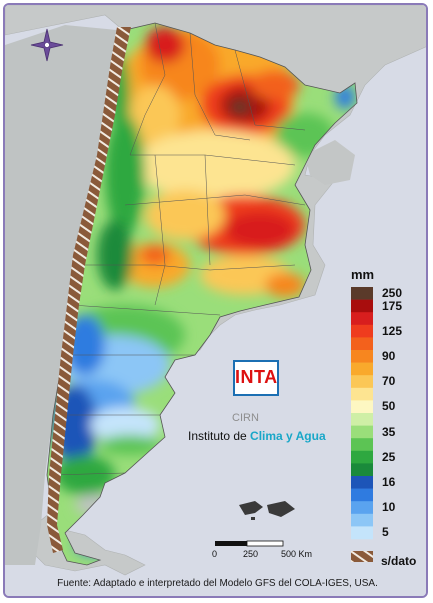  Describe the element at coordinates (288, 436) in the screenshot. I see `institute-highlight: Clima y Agua` at that location.